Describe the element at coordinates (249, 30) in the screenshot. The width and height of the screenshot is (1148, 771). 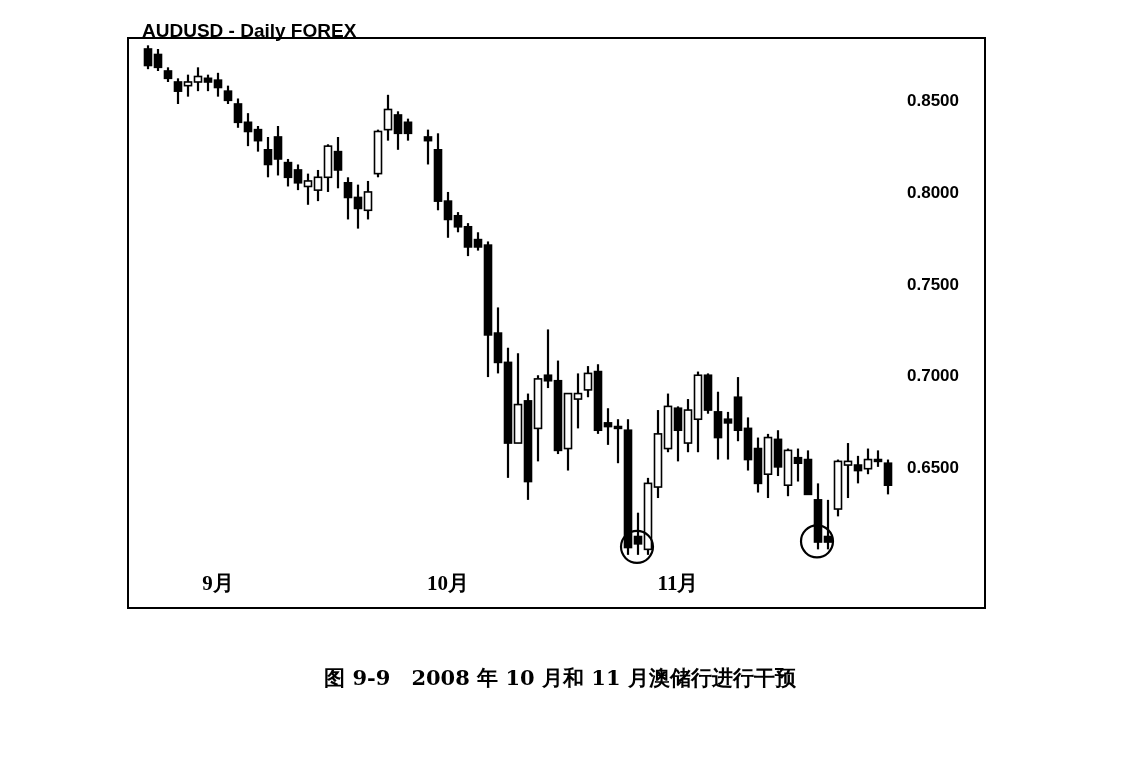
I see `chart-title: AUDUSD - Daily FOREX` at that location.